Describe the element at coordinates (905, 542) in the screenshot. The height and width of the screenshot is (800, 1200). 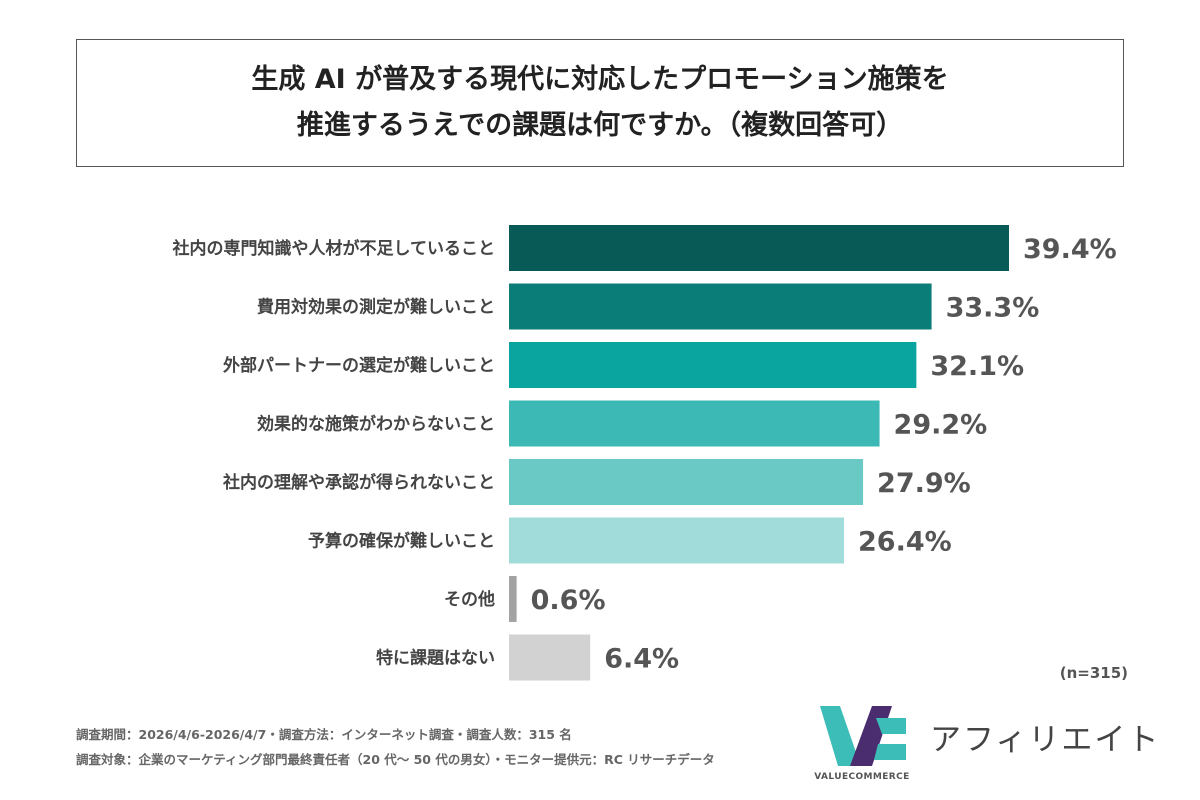
I see `value-label: 26.4%` at that location.